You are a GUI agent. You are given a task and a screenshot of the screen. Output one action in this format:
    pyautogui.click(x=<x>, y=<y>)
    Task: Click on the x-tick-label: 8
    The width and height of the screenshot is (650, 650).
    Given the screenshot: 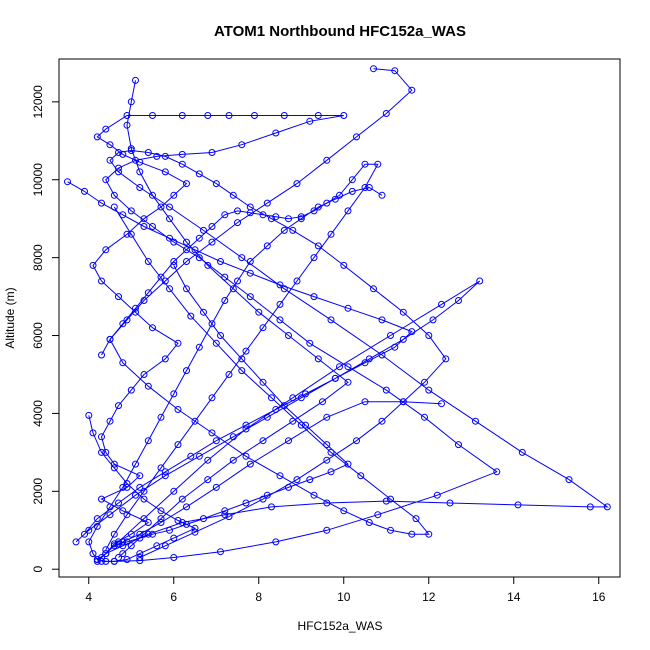 What is the action you would take?
    pyautogui.click(x=258, y=597)
    